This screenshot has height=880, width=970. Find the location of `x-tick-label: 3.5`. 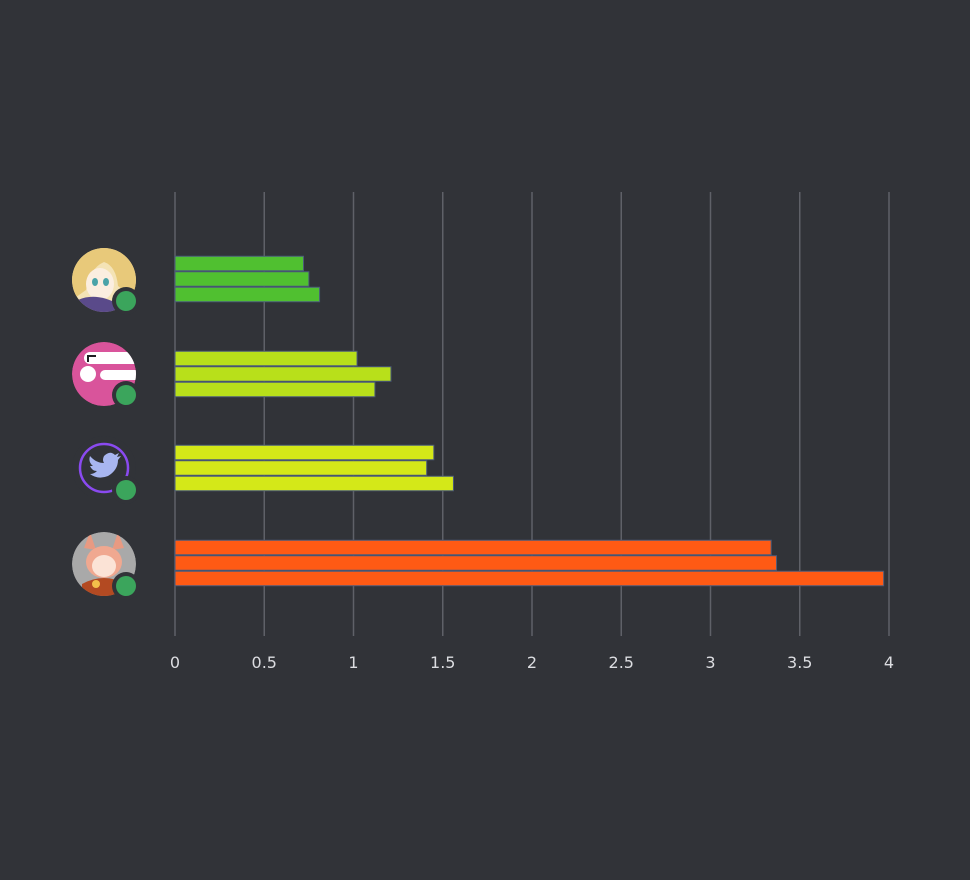

x-tick-label: 3.5 is located at coordinates (799, 662).